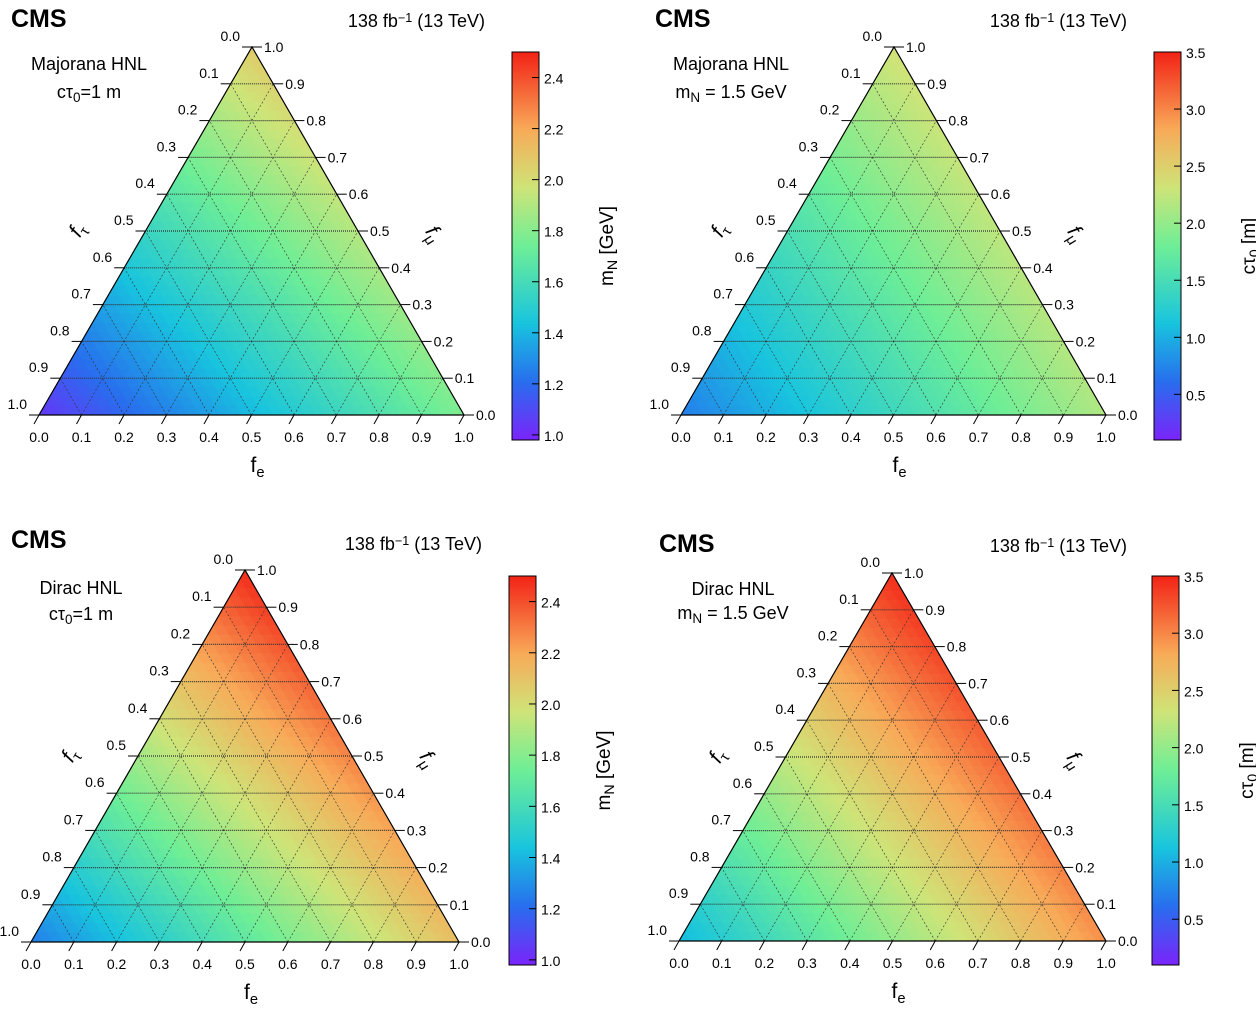 This screenshot has height=1011, width=1256. I want to click on fmu-tick-label: 0.5, so click(380, 231).